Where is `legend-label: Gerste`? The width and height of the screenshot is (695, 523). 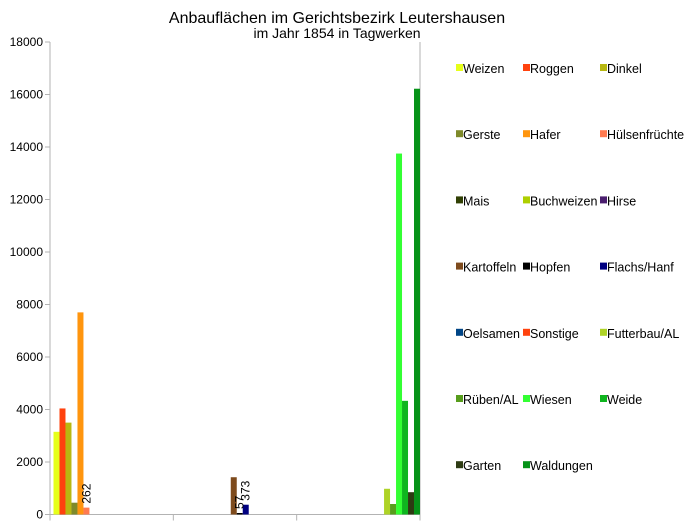
legend-label: Gerste is located at coordinates (482, 135).